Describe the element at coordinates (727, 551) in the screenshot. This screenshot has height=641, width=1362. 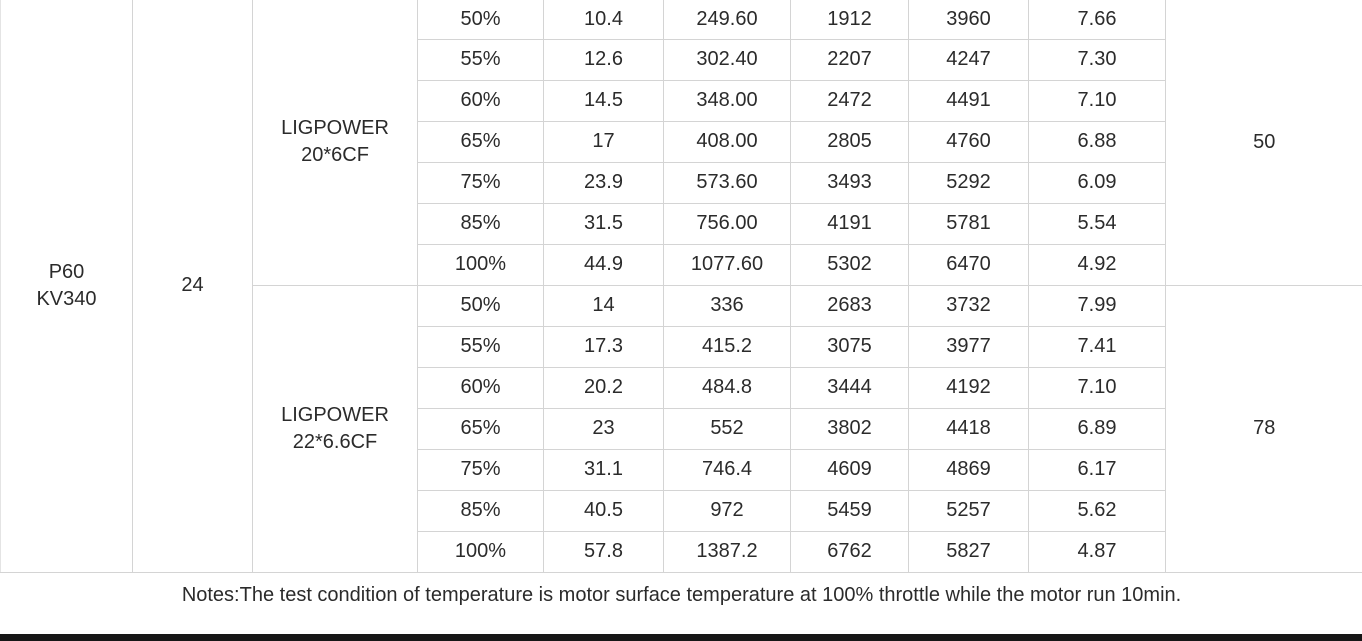
I see `cell-value-2: 1387.2` at that location.